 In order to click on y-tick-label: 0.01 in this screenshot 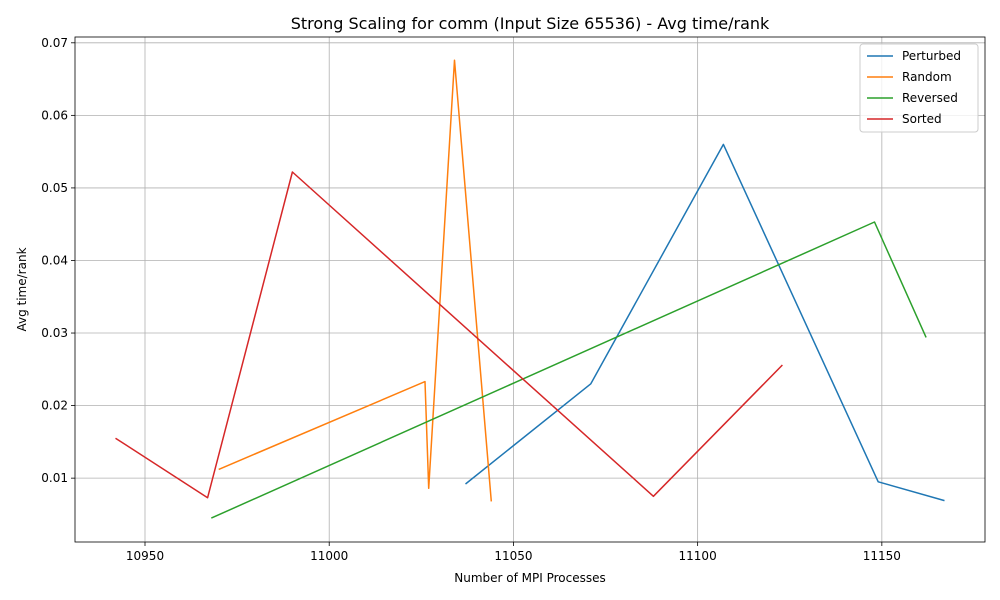, I will do `click(54, 478)`.